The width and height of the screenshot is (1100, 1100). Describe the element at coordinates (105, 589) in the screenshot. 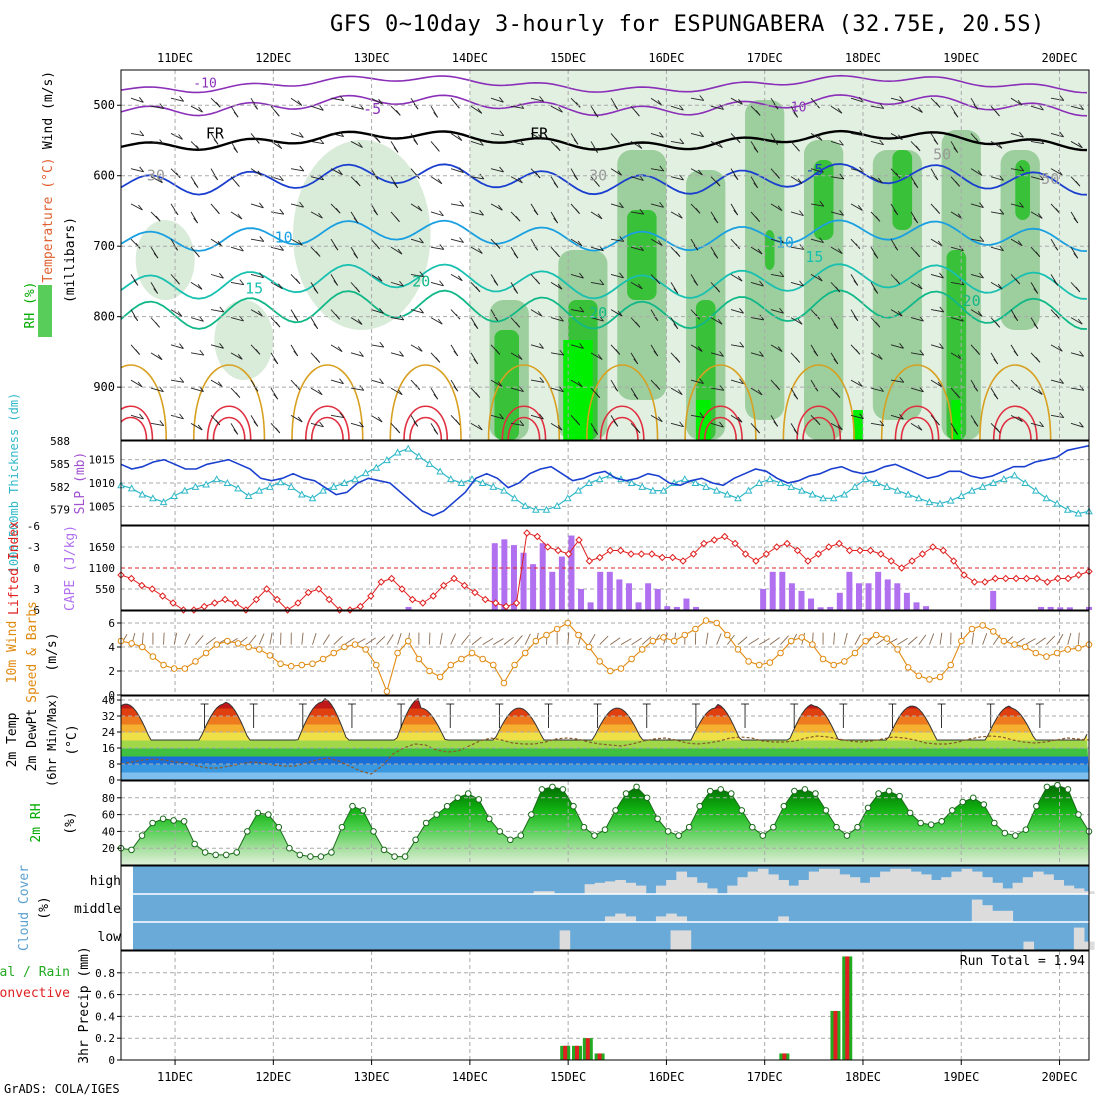

I see `cape-tick-label: 550` at that location.